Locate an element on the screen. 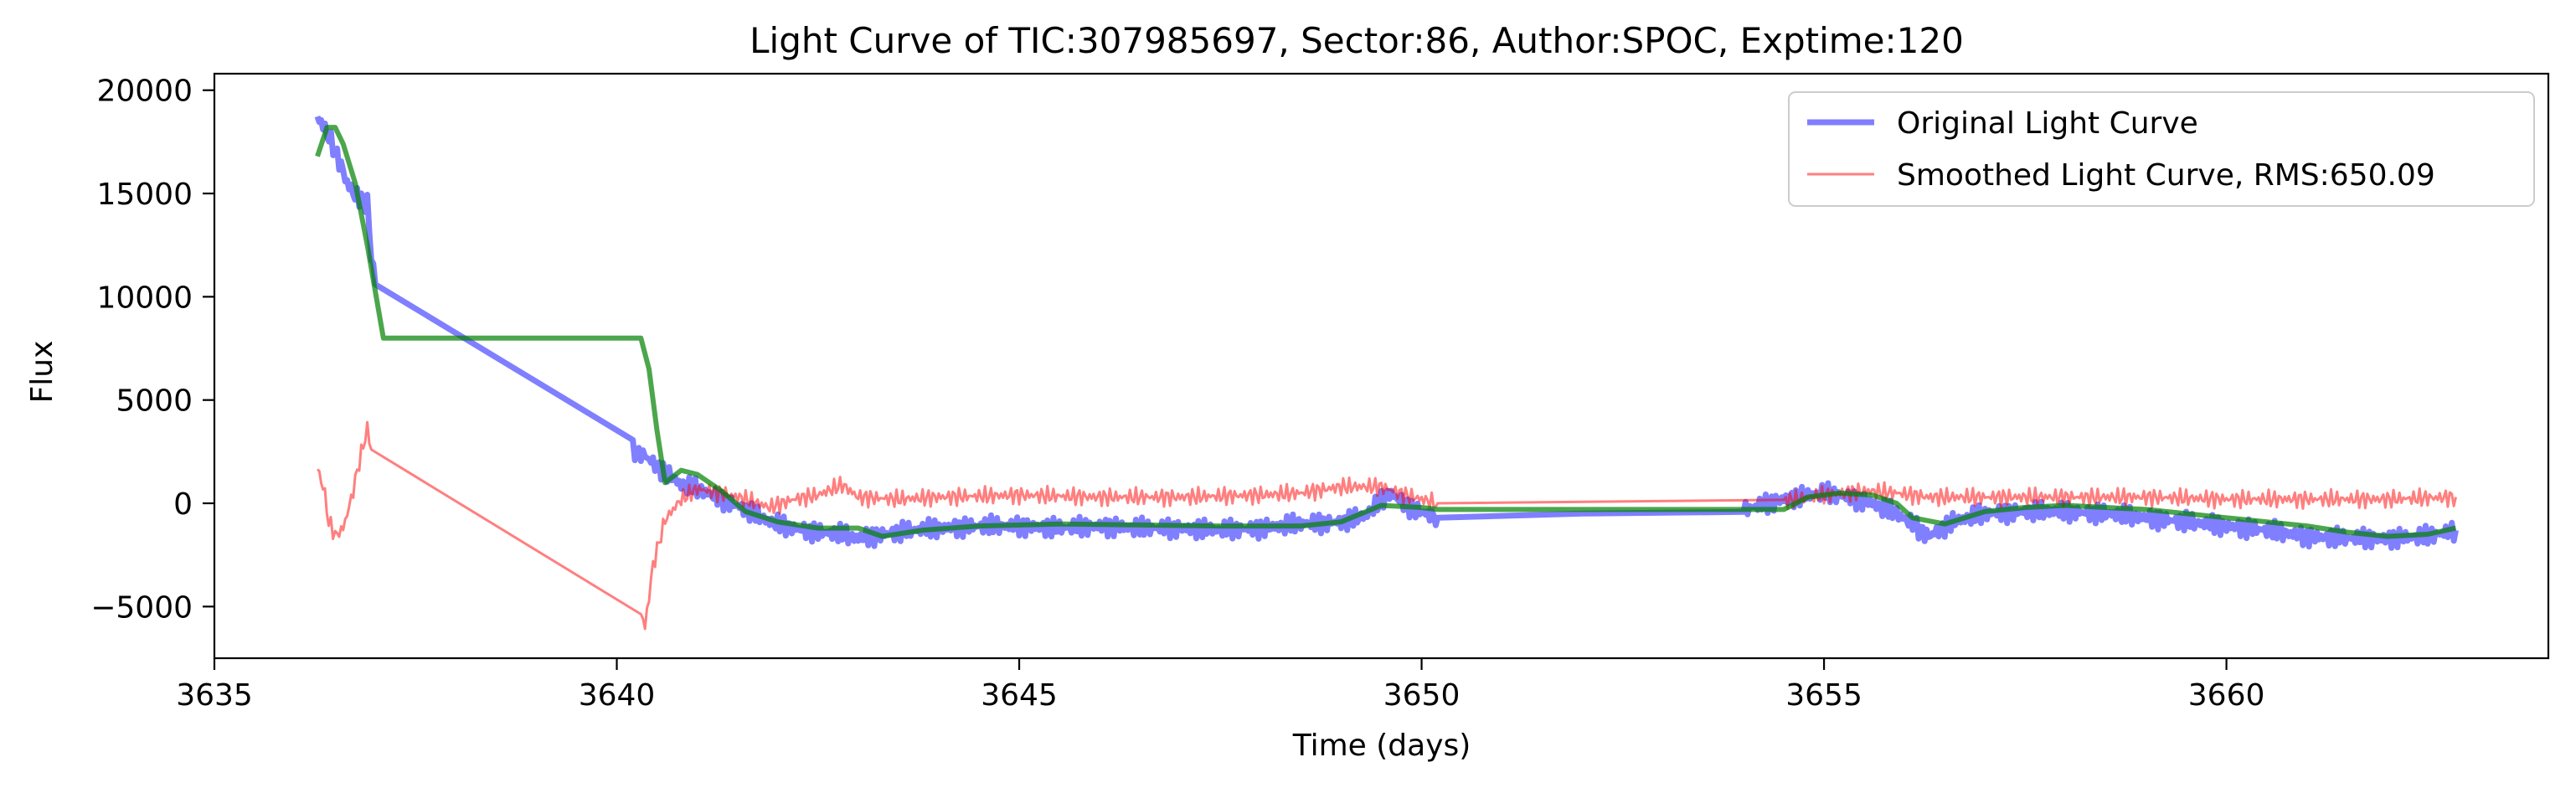 The image size is (2576, 788). x-tick-label: 3655 is located at coordinates (1823, 695).